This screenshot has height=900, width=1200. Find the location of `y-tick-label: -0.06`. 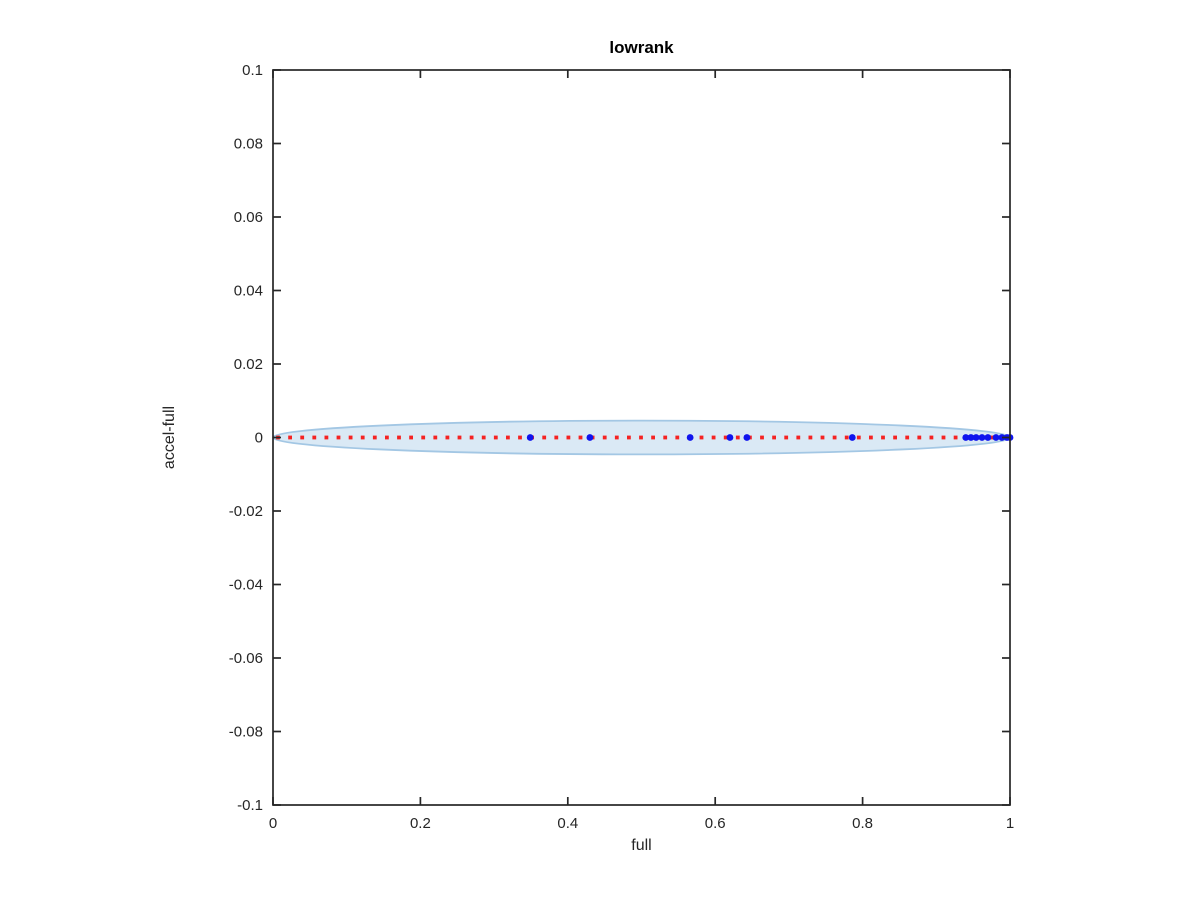

y-tick-label: -0.06 is located at coordinates (246, 658).